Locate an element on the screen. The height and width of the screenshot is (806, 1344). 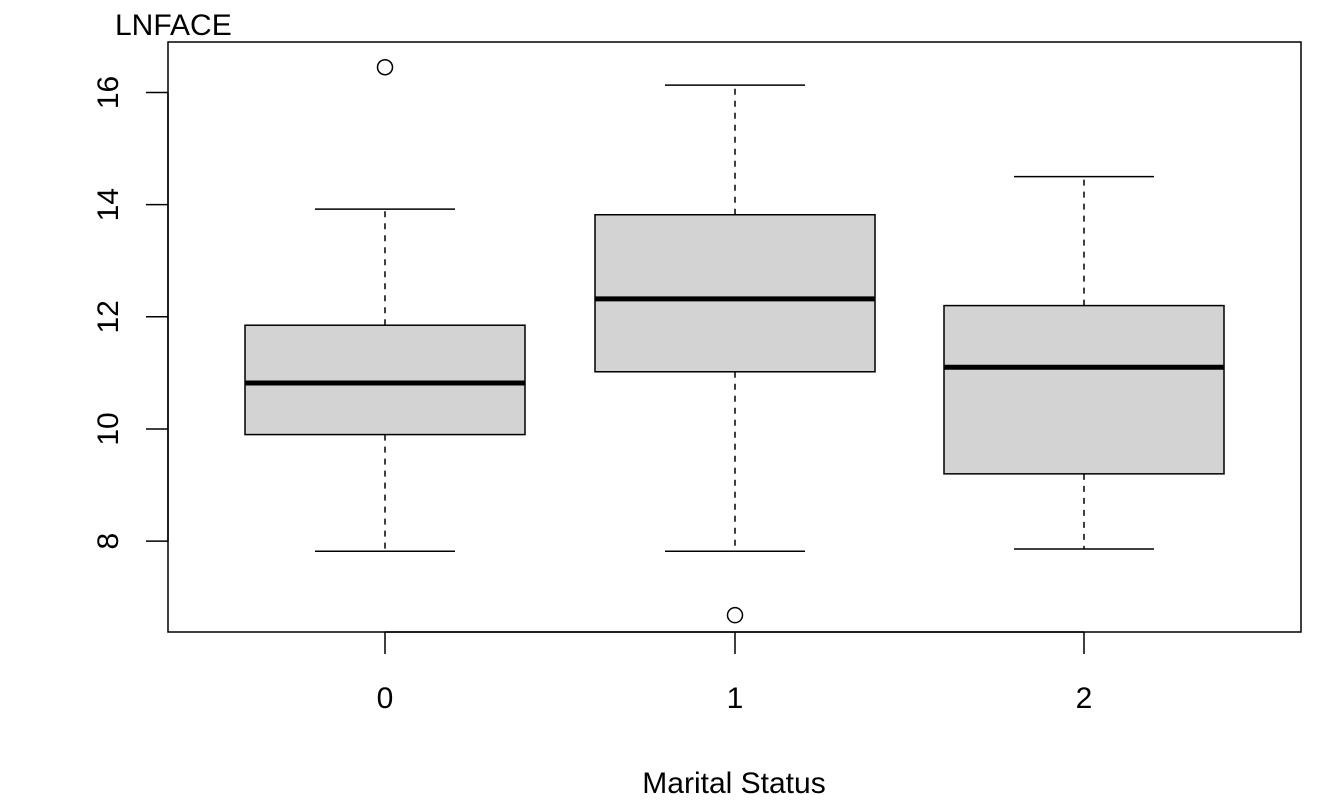
y-tick-label: 10 is located at coordinates (108, 428).